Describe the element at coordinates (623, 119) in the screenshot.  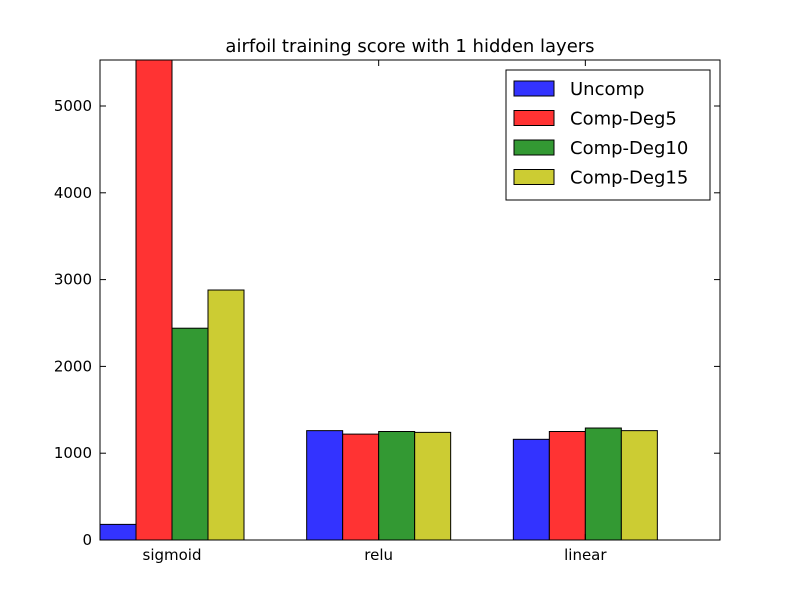
I see `legend-label: Comp-Deg5` at that location.